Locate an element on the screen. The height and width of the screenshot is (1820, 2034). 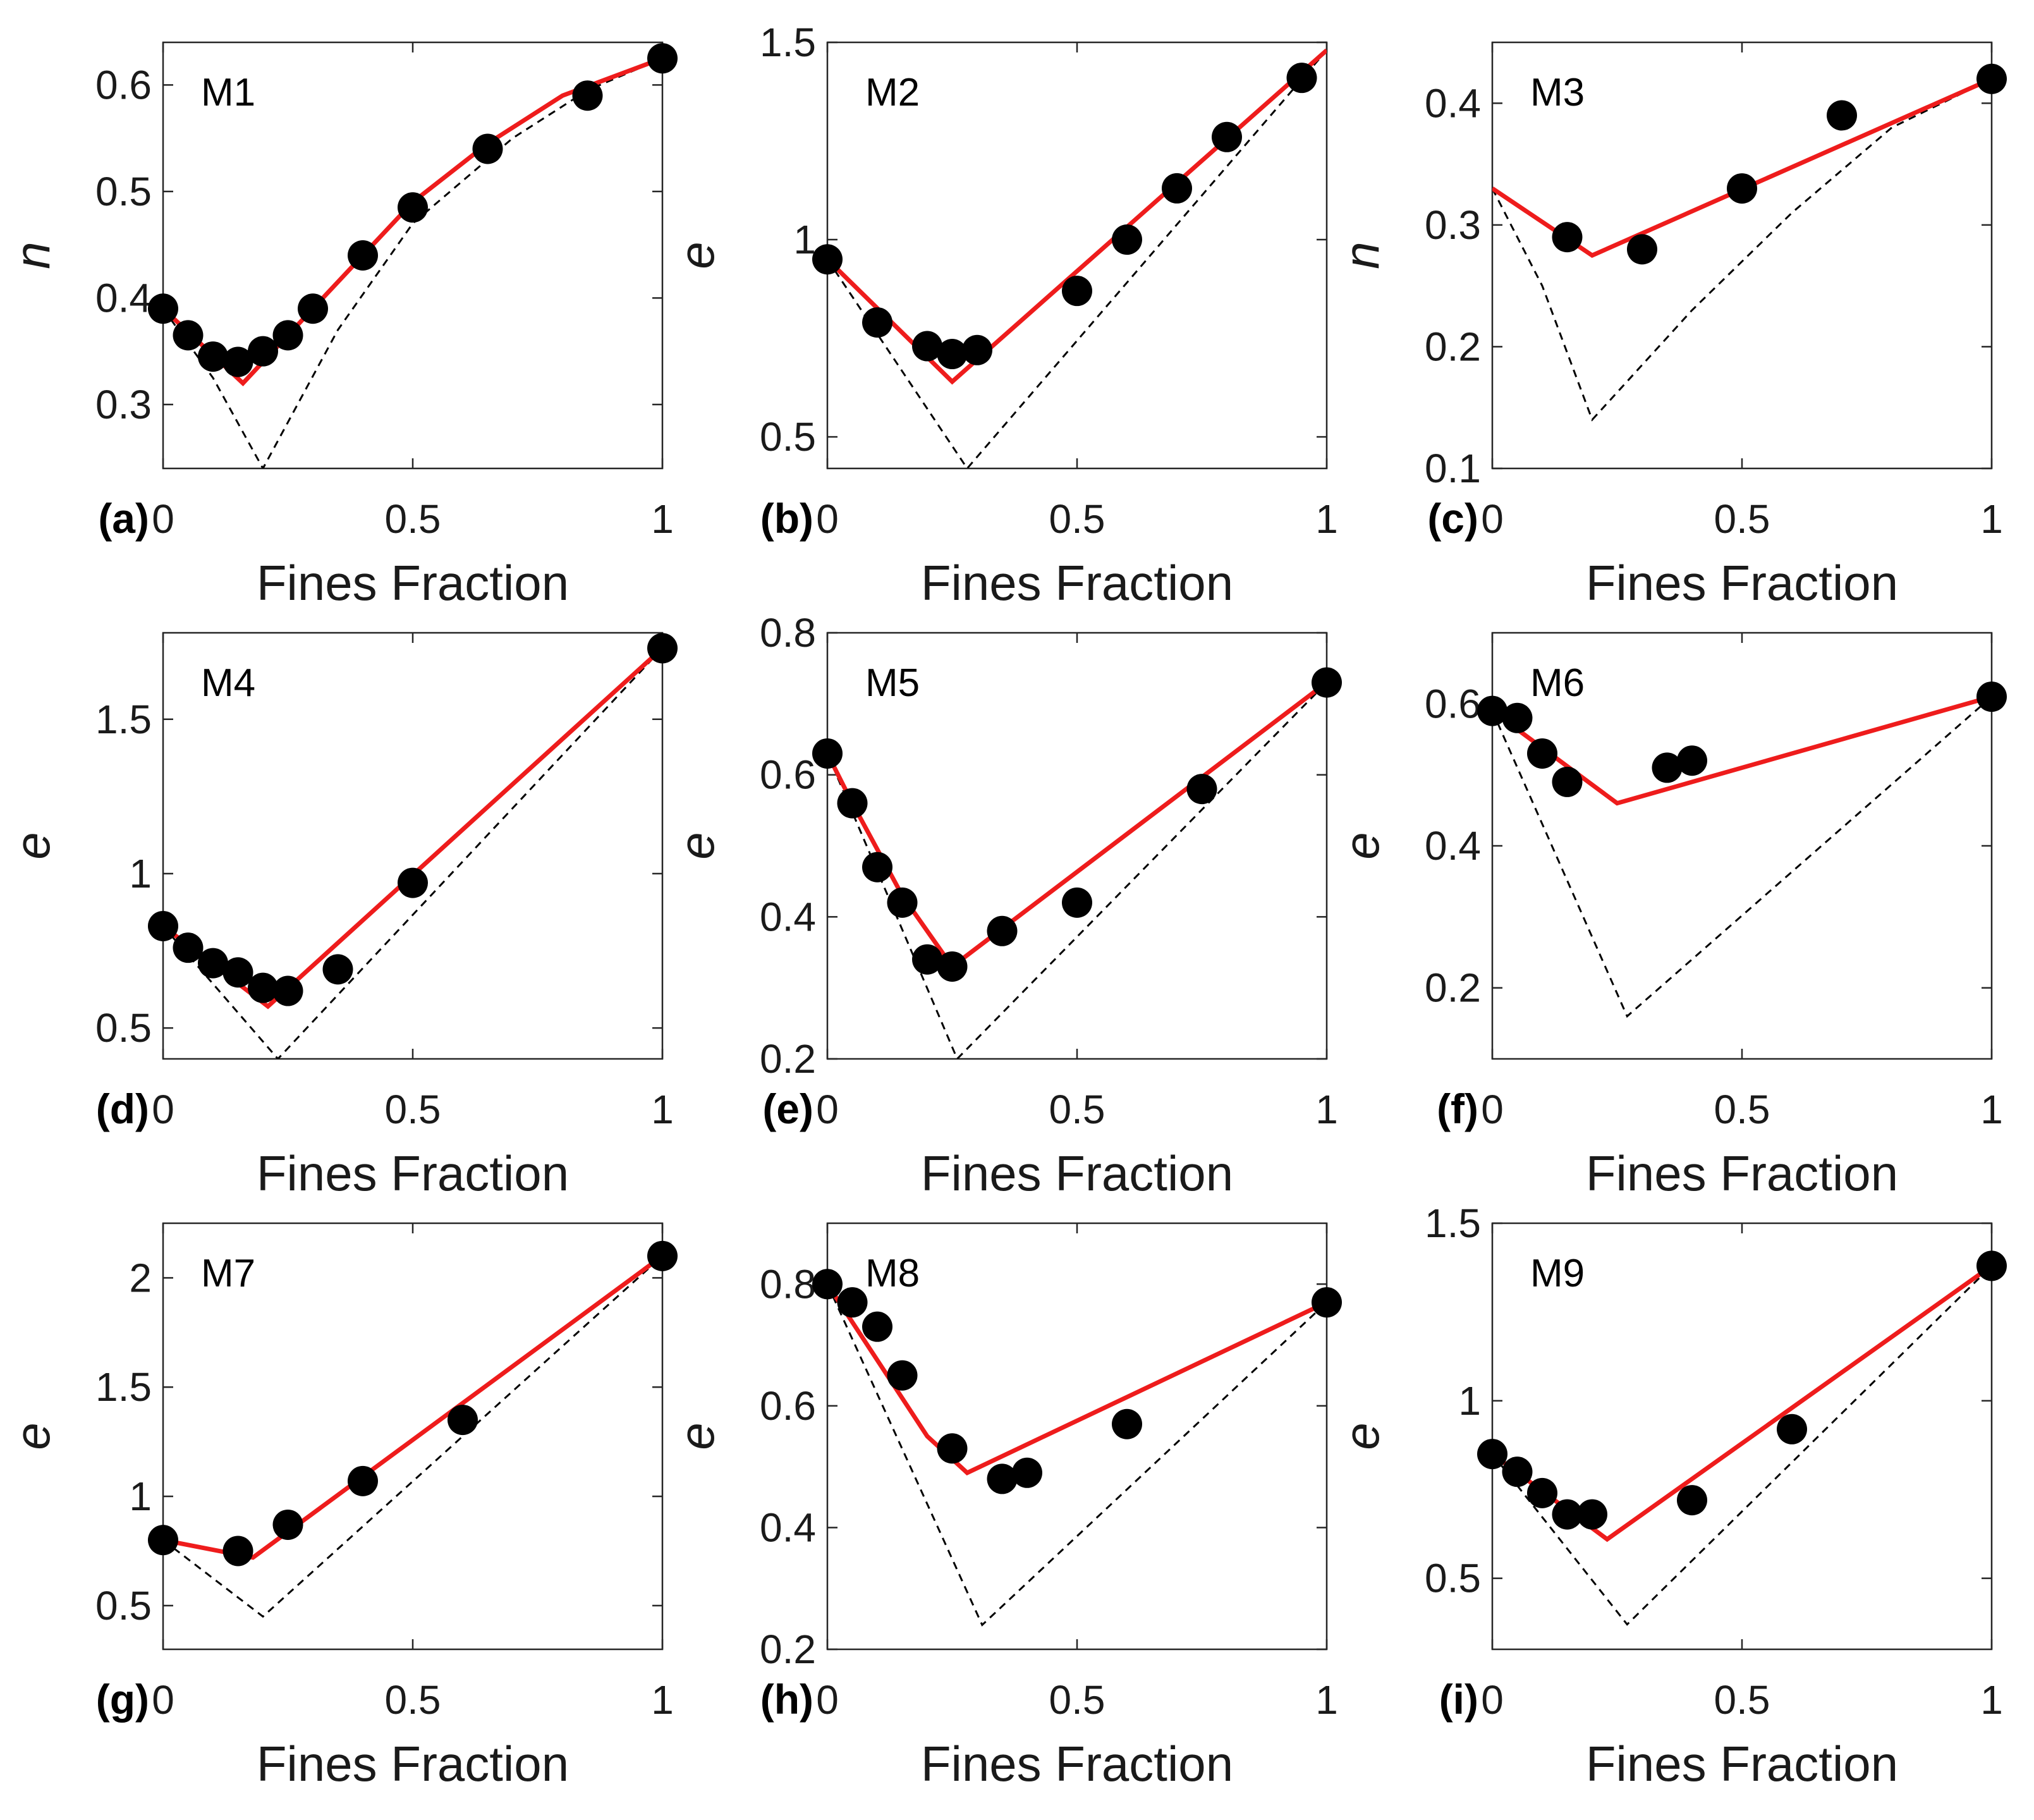
panel-f-ytick-label: 0.2 is located at coordinates (1453, 988).